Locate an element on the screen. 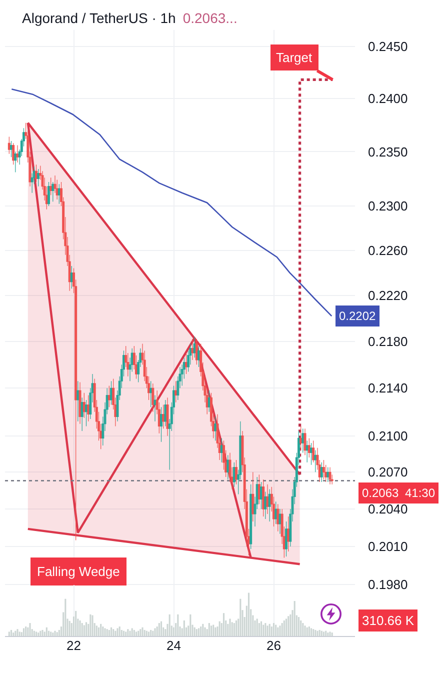  y-tick-label: 0.2400 is located at coordinates (388, 98).